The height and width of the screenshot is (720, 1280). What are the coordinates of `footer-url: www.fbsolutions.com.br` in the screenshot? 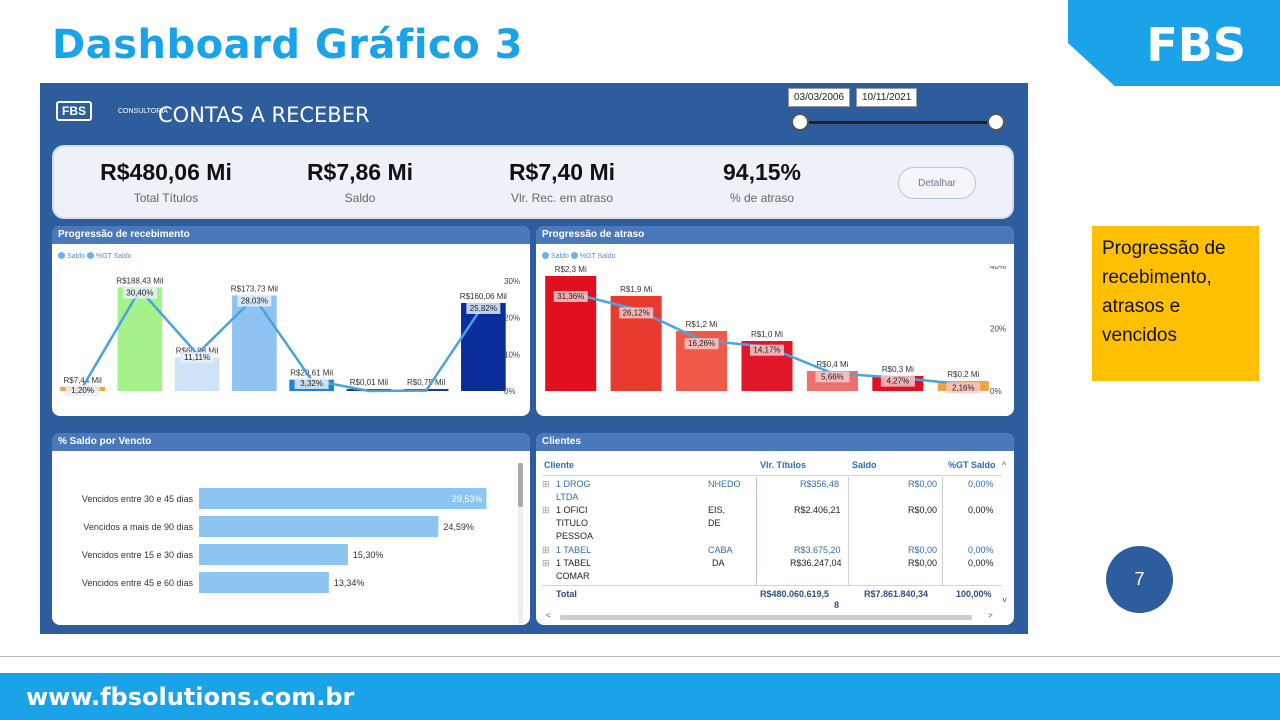 It's located at (190, 697).